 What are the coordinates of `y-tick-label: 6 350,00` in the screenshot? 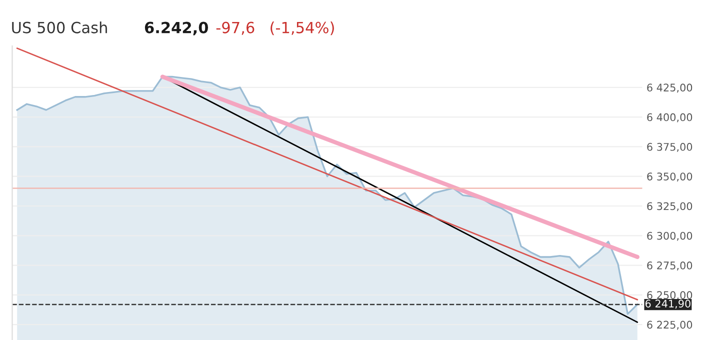 It's located at (669, 177).